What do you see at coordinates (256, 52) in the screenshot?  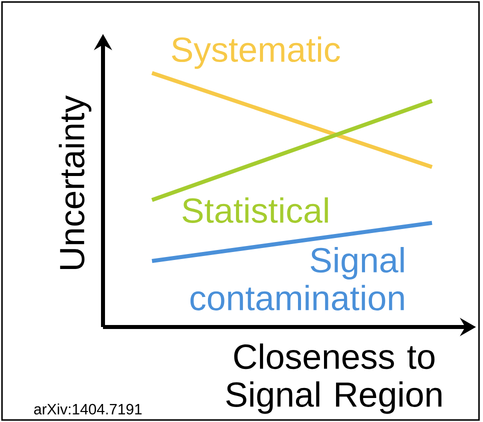 I see `series-label: Systematic` at bounding box center [256, 52].